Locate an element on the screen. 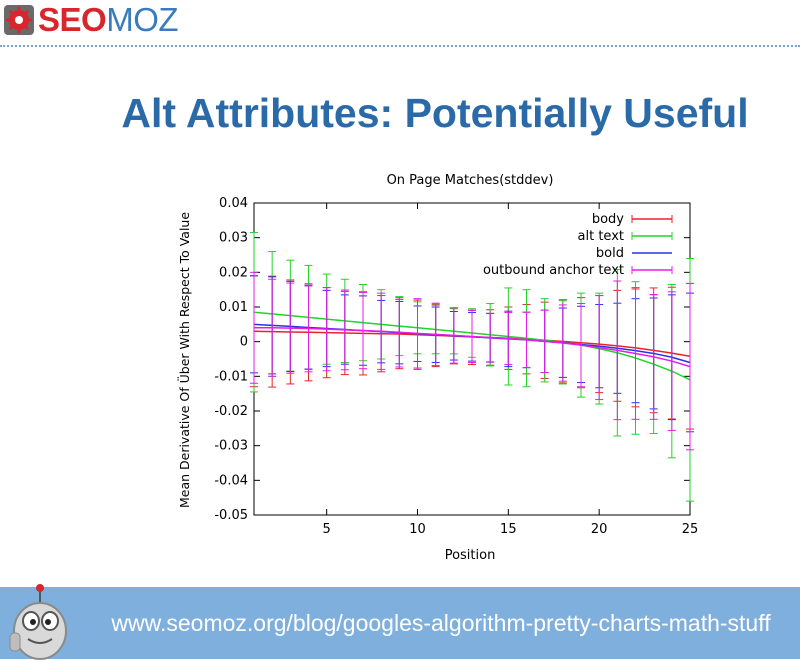  legend-label-body: body is located at coordinates (608, 219).